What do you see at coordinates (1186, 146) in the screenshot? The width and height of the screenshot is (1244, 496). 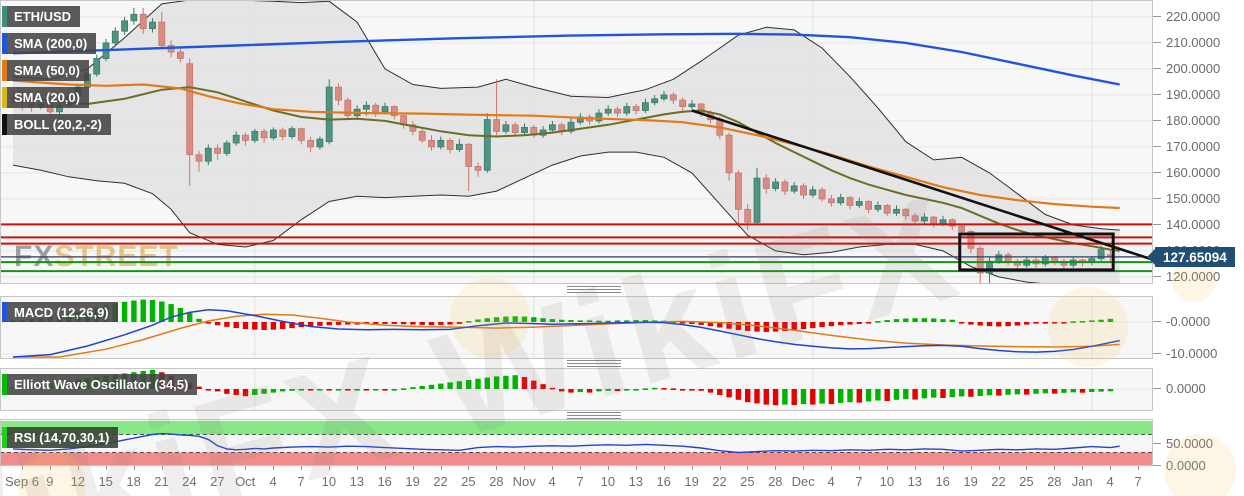 I see `axis-tick-label: 170.0000` at bounding box center [1186, 146].